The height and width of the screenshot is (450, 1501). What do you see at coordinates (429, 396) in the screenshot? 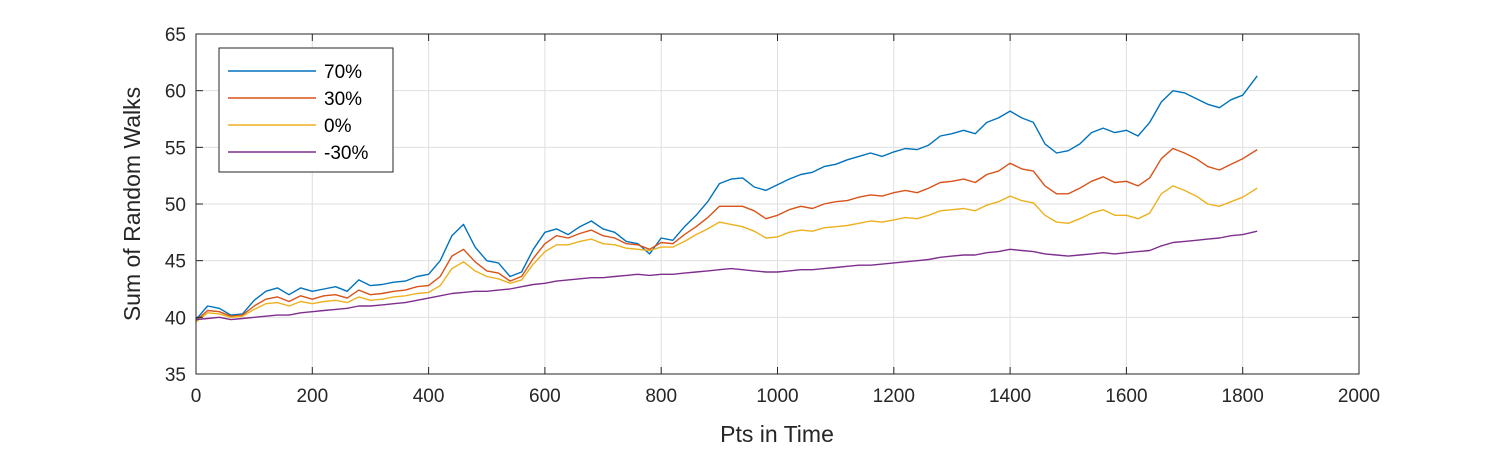
I see `x-tick-label: 400` at bounding box center [429, 396].